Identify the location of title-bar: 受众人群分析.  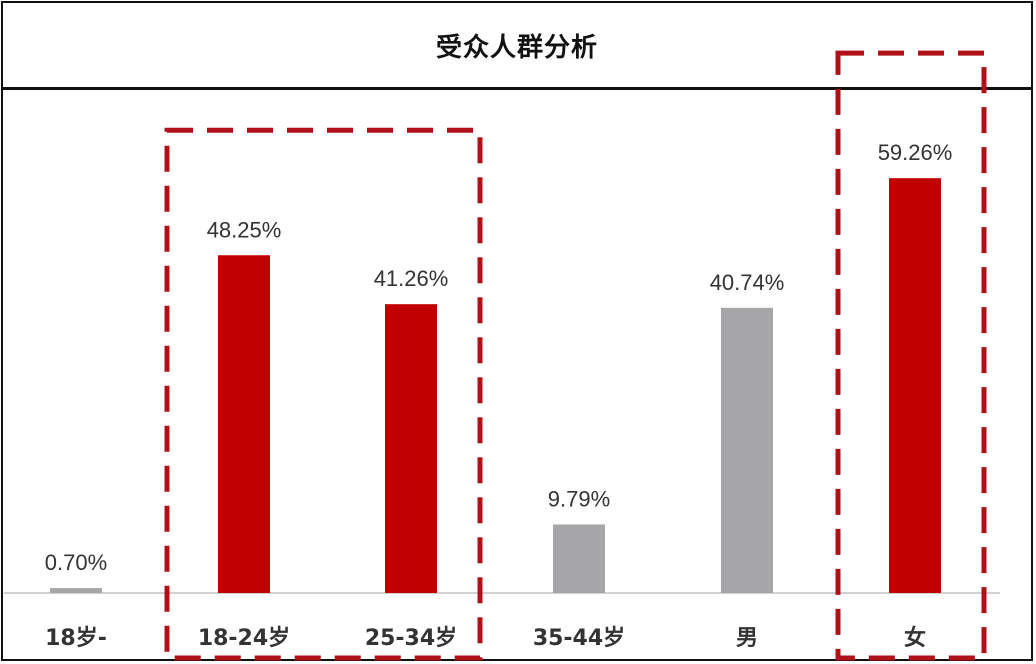
(517, 45).